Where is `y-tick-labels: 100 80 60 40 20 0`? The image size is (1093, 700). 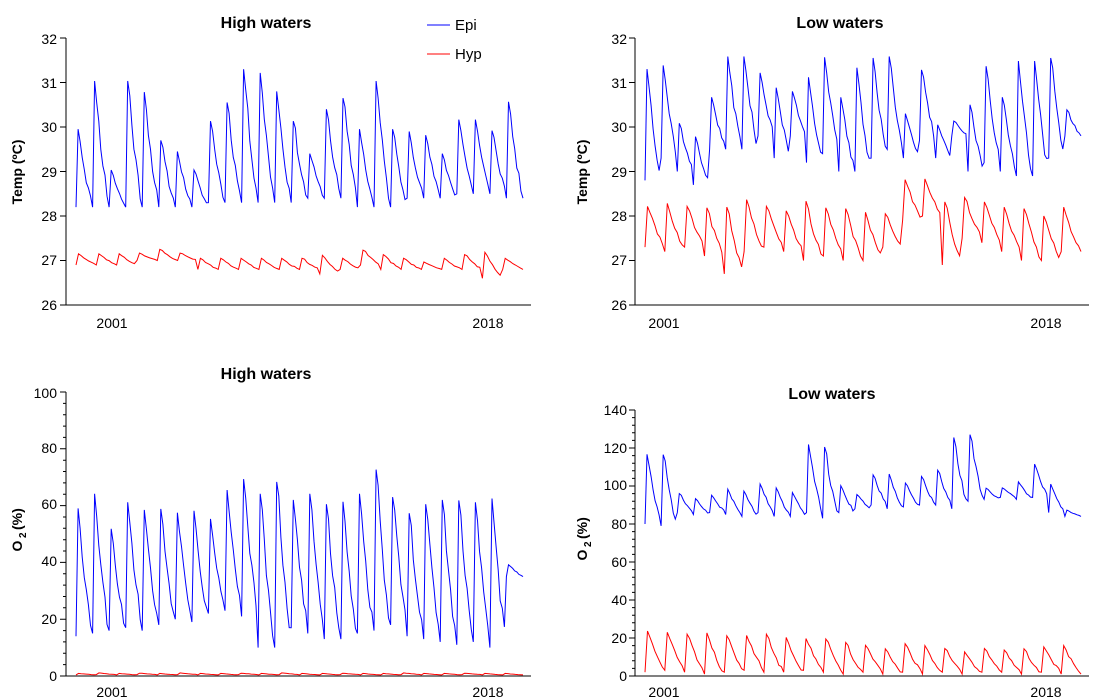 y-tick-labels: 100 80 60 40 20 0 is located at coordinates (46, 534).